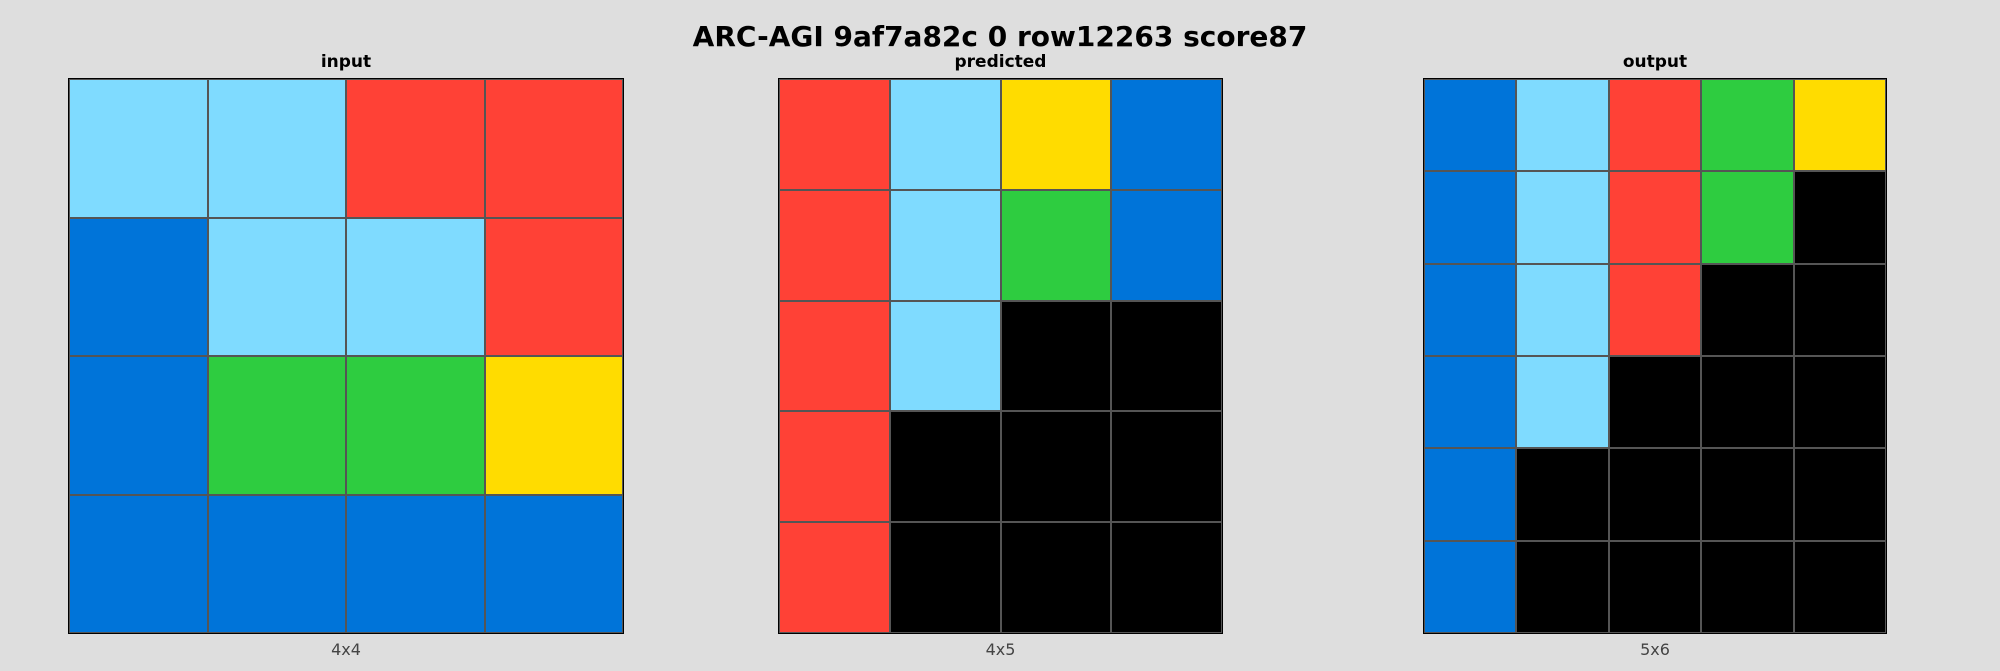 The height and width of the screenshot is (671, 2000). I want to click on grid-dimensions: 4x4, so click(346, 649).